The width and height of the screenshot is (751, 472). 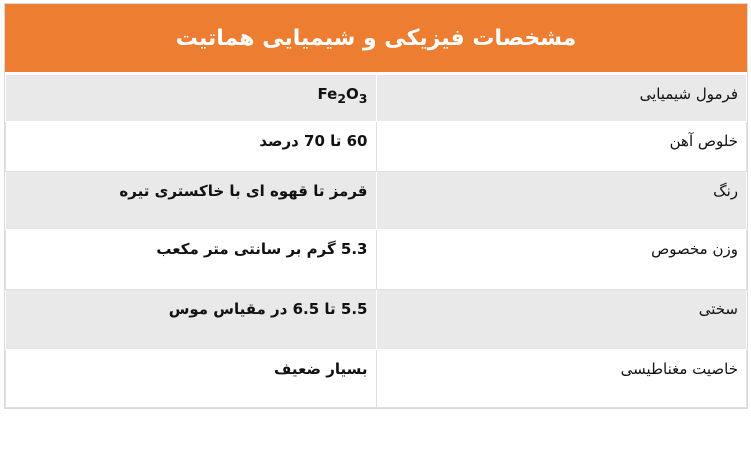 I want to click on property-value: 5.3 گرم بر سانتی متر مکعب, so click(x=191, y=259).